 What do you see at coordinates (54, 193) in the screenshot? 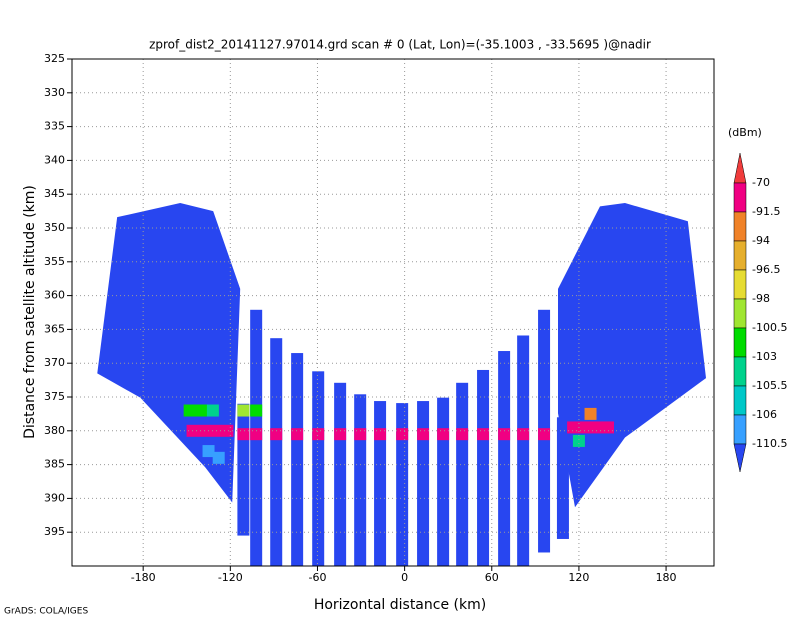
I see `y-tick-label: 345` at bounding box center [54, 193].